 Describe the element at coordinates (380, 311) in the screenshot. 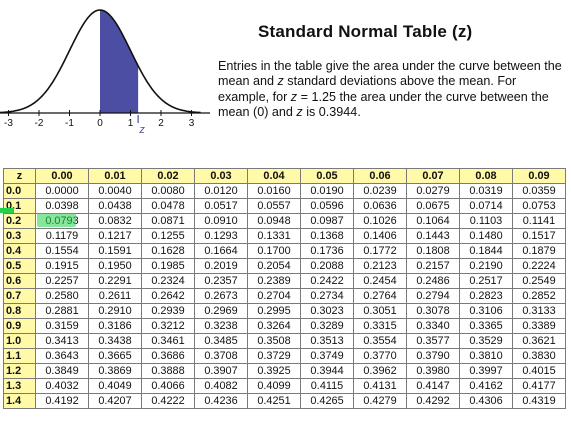

I see `table-cell: 0.3051` at that location.